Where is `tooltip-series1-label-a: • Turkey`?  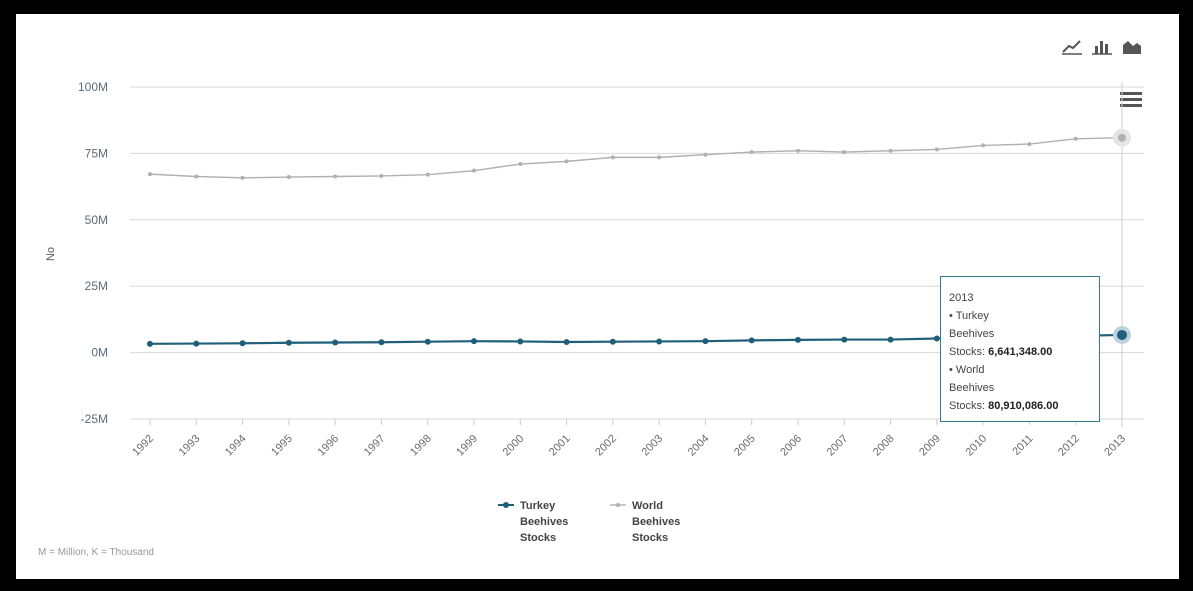 tooltip-series1-label-a: • Turkey is located at coordinates (969, 316).